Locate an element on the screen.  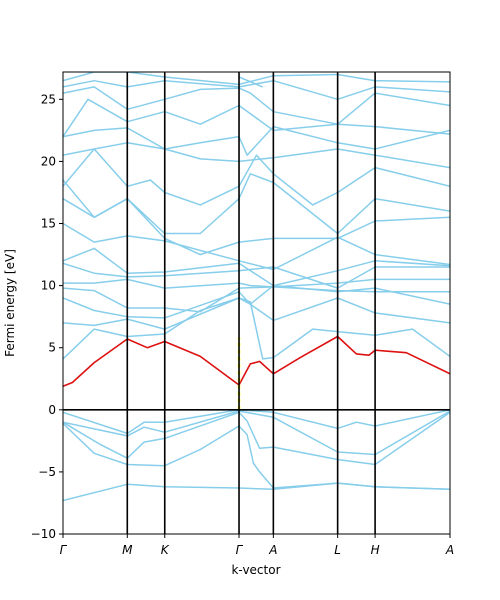
x-tick-label-1: M is located at coordinates (127, 550).